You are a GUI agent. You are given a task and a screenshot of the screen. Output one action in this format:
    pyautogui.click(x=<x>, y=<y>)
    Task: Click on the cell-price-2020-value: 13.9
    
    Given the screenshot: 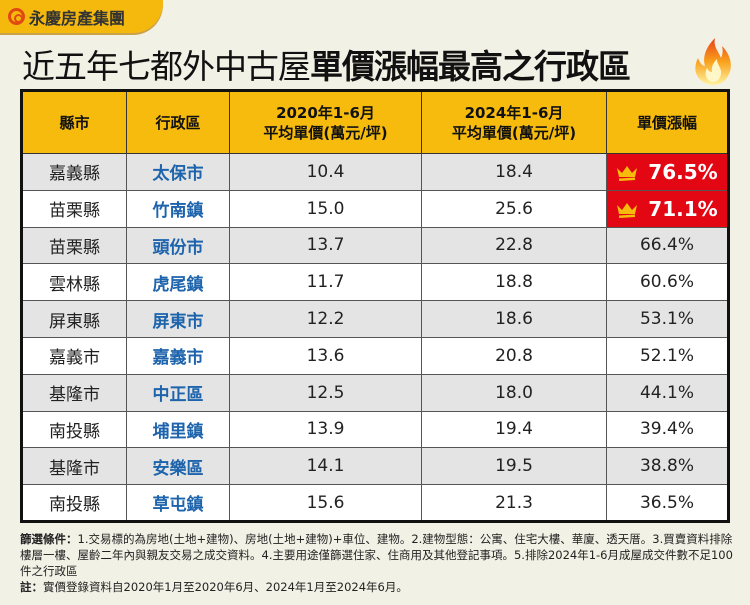 What is the action you would take?
    pyautogui.click(x=325, y=429)
    